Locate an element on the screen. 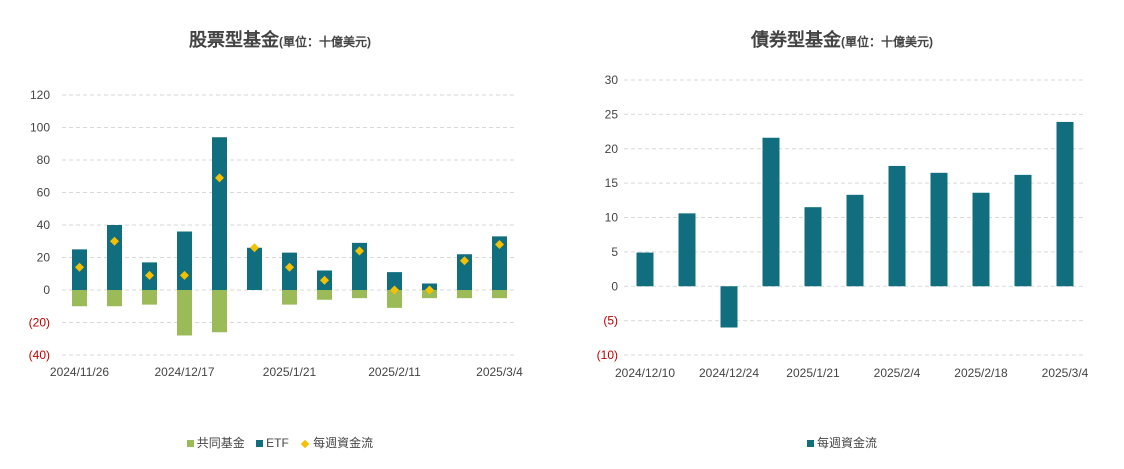 This screenshot has height=469, width=1124. bond-weekly-flow-swatch is located at coordinates (810, 444).